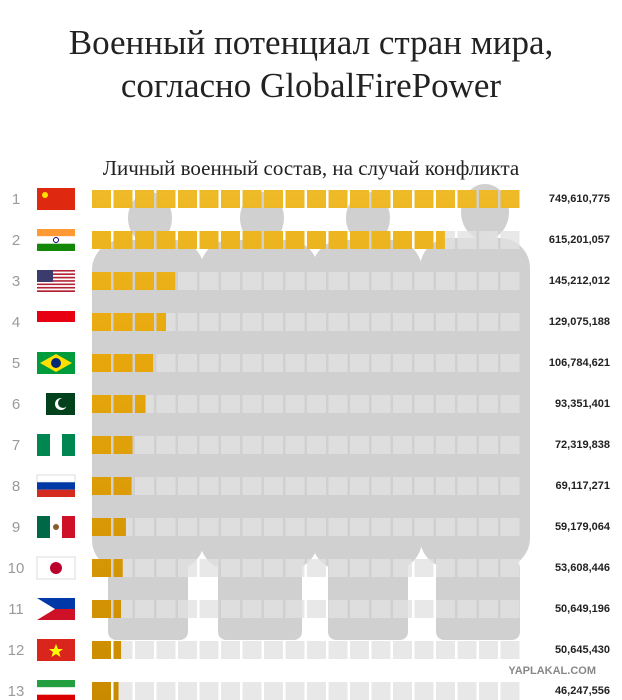 This screenshot has height=700, width=622. What do you see at coordinates (582, 650) in the screenshot?
I see `value-label: 50,645,430` at bounding box center [582, 650].